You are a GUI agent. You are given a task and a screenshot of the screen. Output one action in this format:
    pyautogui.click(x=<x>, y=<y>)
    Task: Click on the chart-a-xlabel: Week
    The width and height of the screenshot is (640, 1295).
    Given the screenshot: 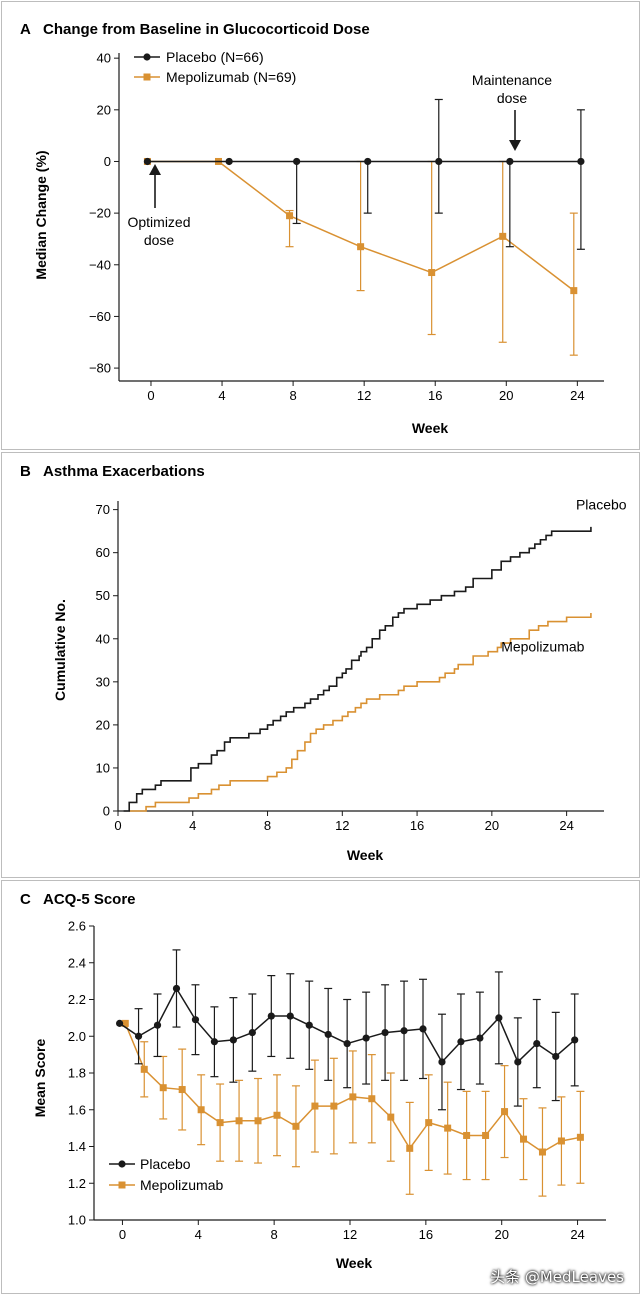 What is the action you would take?
    pyautogui.click(x=430, y=428)
    